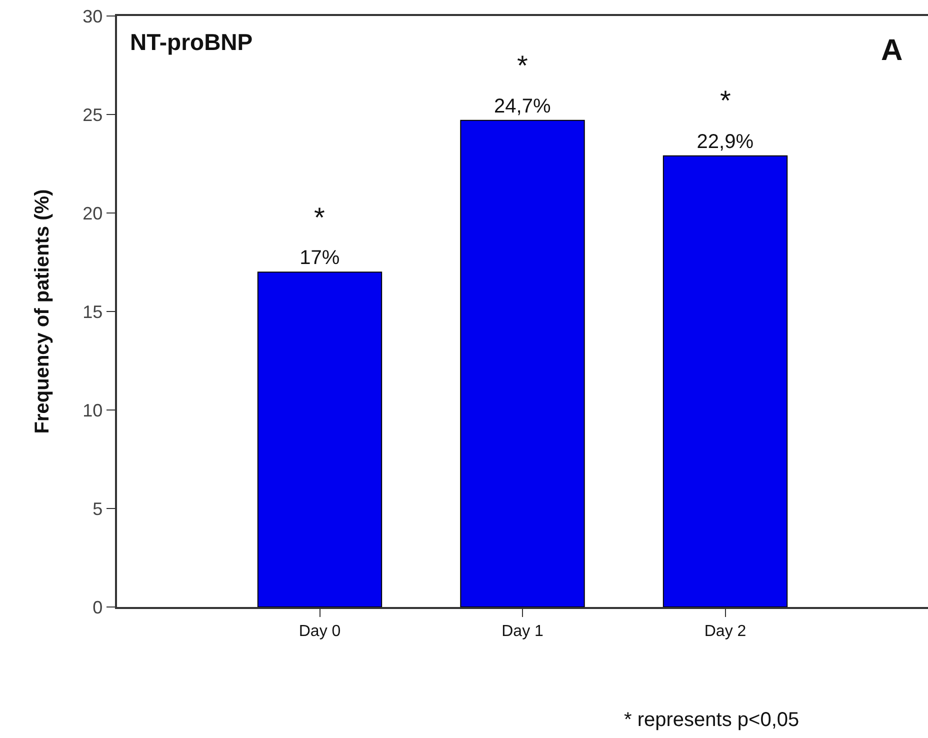  Describe the element at coordinates (92, 16) in the screenshot. I see `y-tick-label: 30` at that location.